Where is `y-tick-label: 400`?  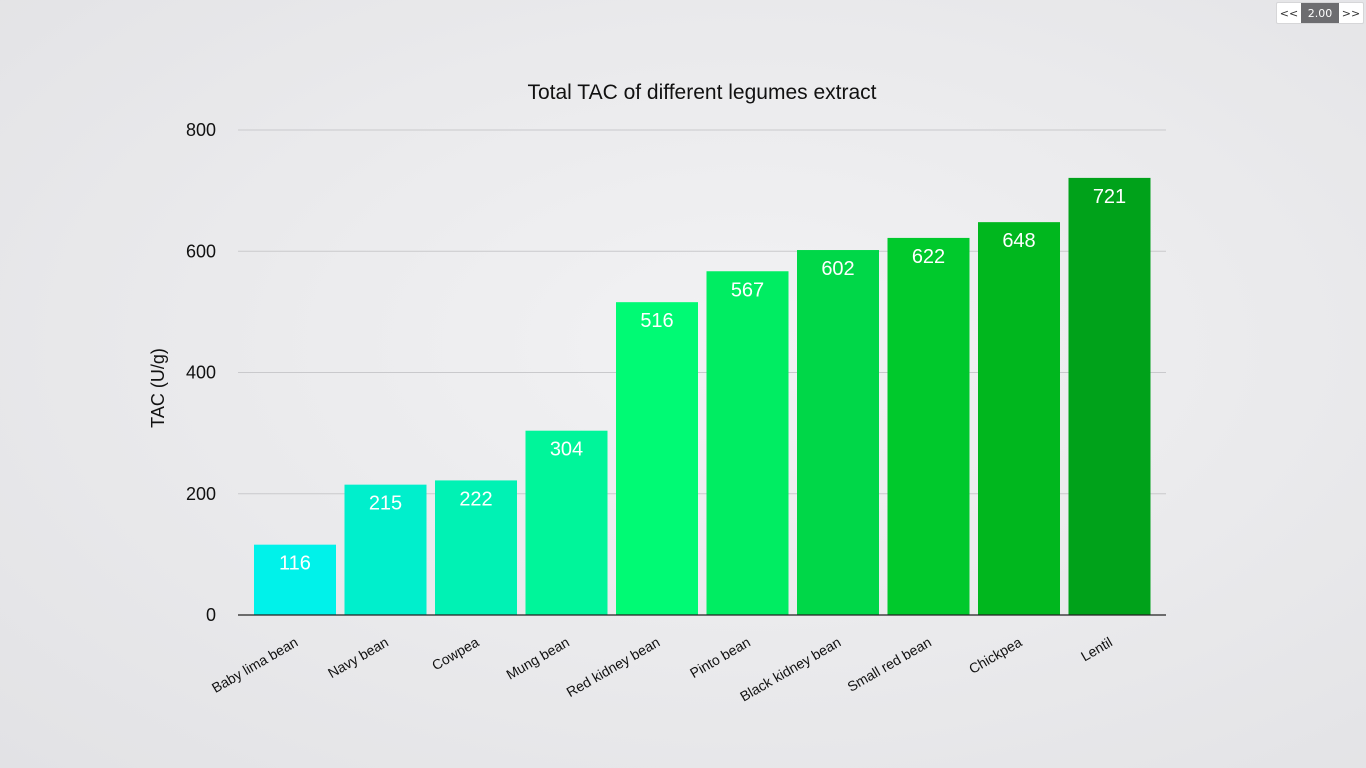
y-tick-label: 400 is located at coordinates (201, 373).